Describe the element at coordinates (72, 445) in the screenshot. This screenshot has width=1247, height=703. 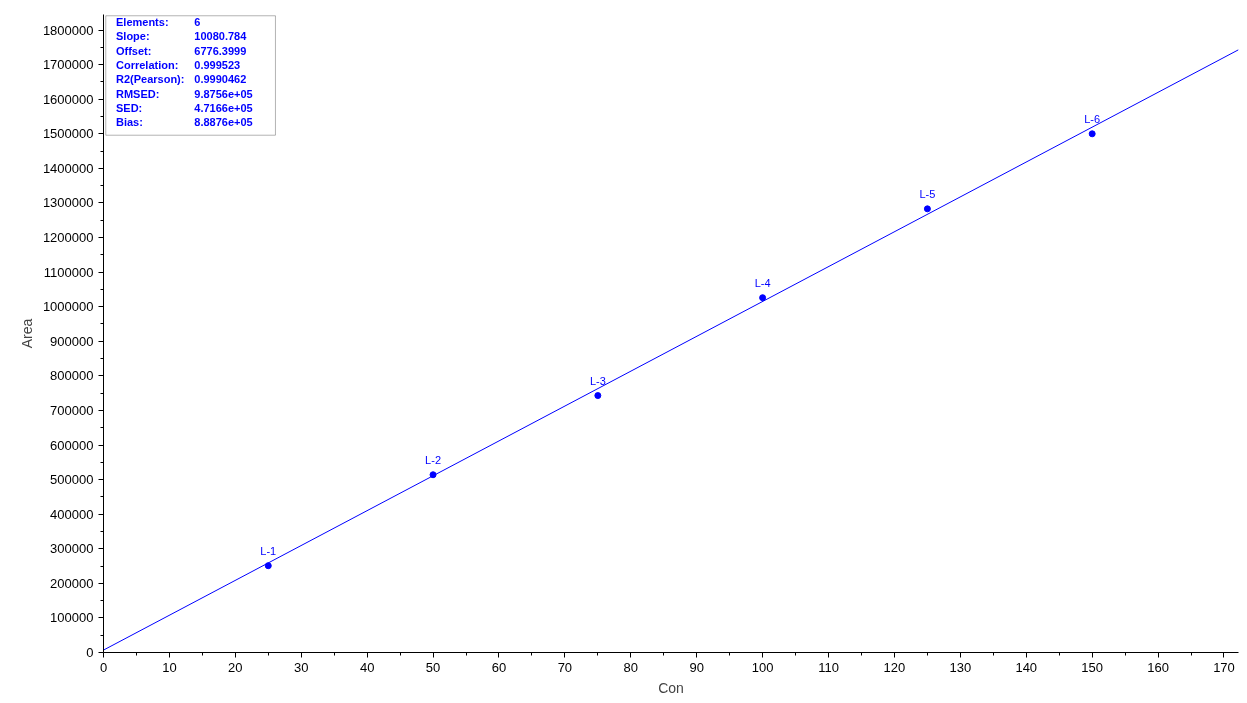
I see `y-tick-label: 600000` at that location.